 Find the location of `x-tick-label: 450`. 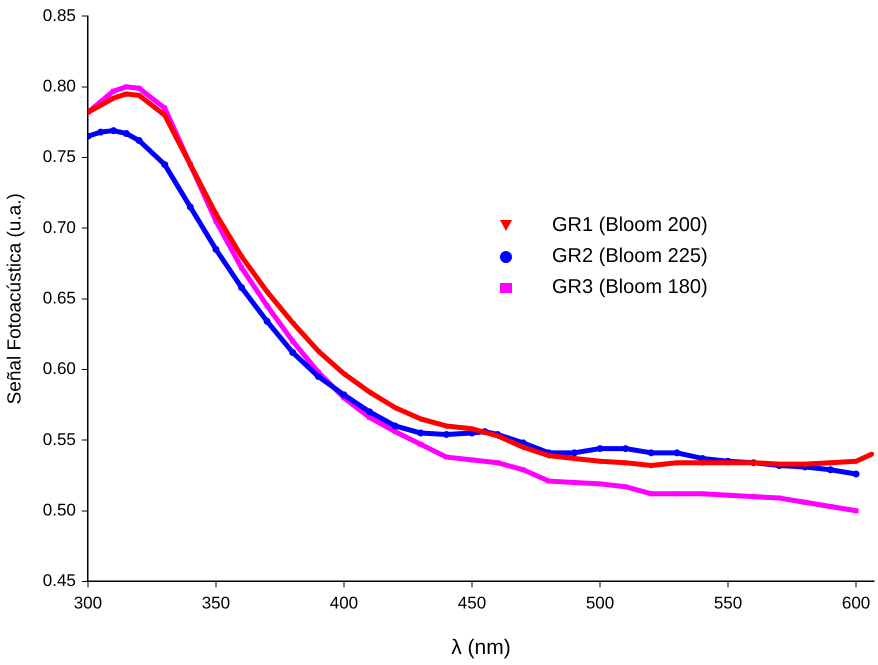

x-tick-label: 450 is located at coordinates (472, 602).